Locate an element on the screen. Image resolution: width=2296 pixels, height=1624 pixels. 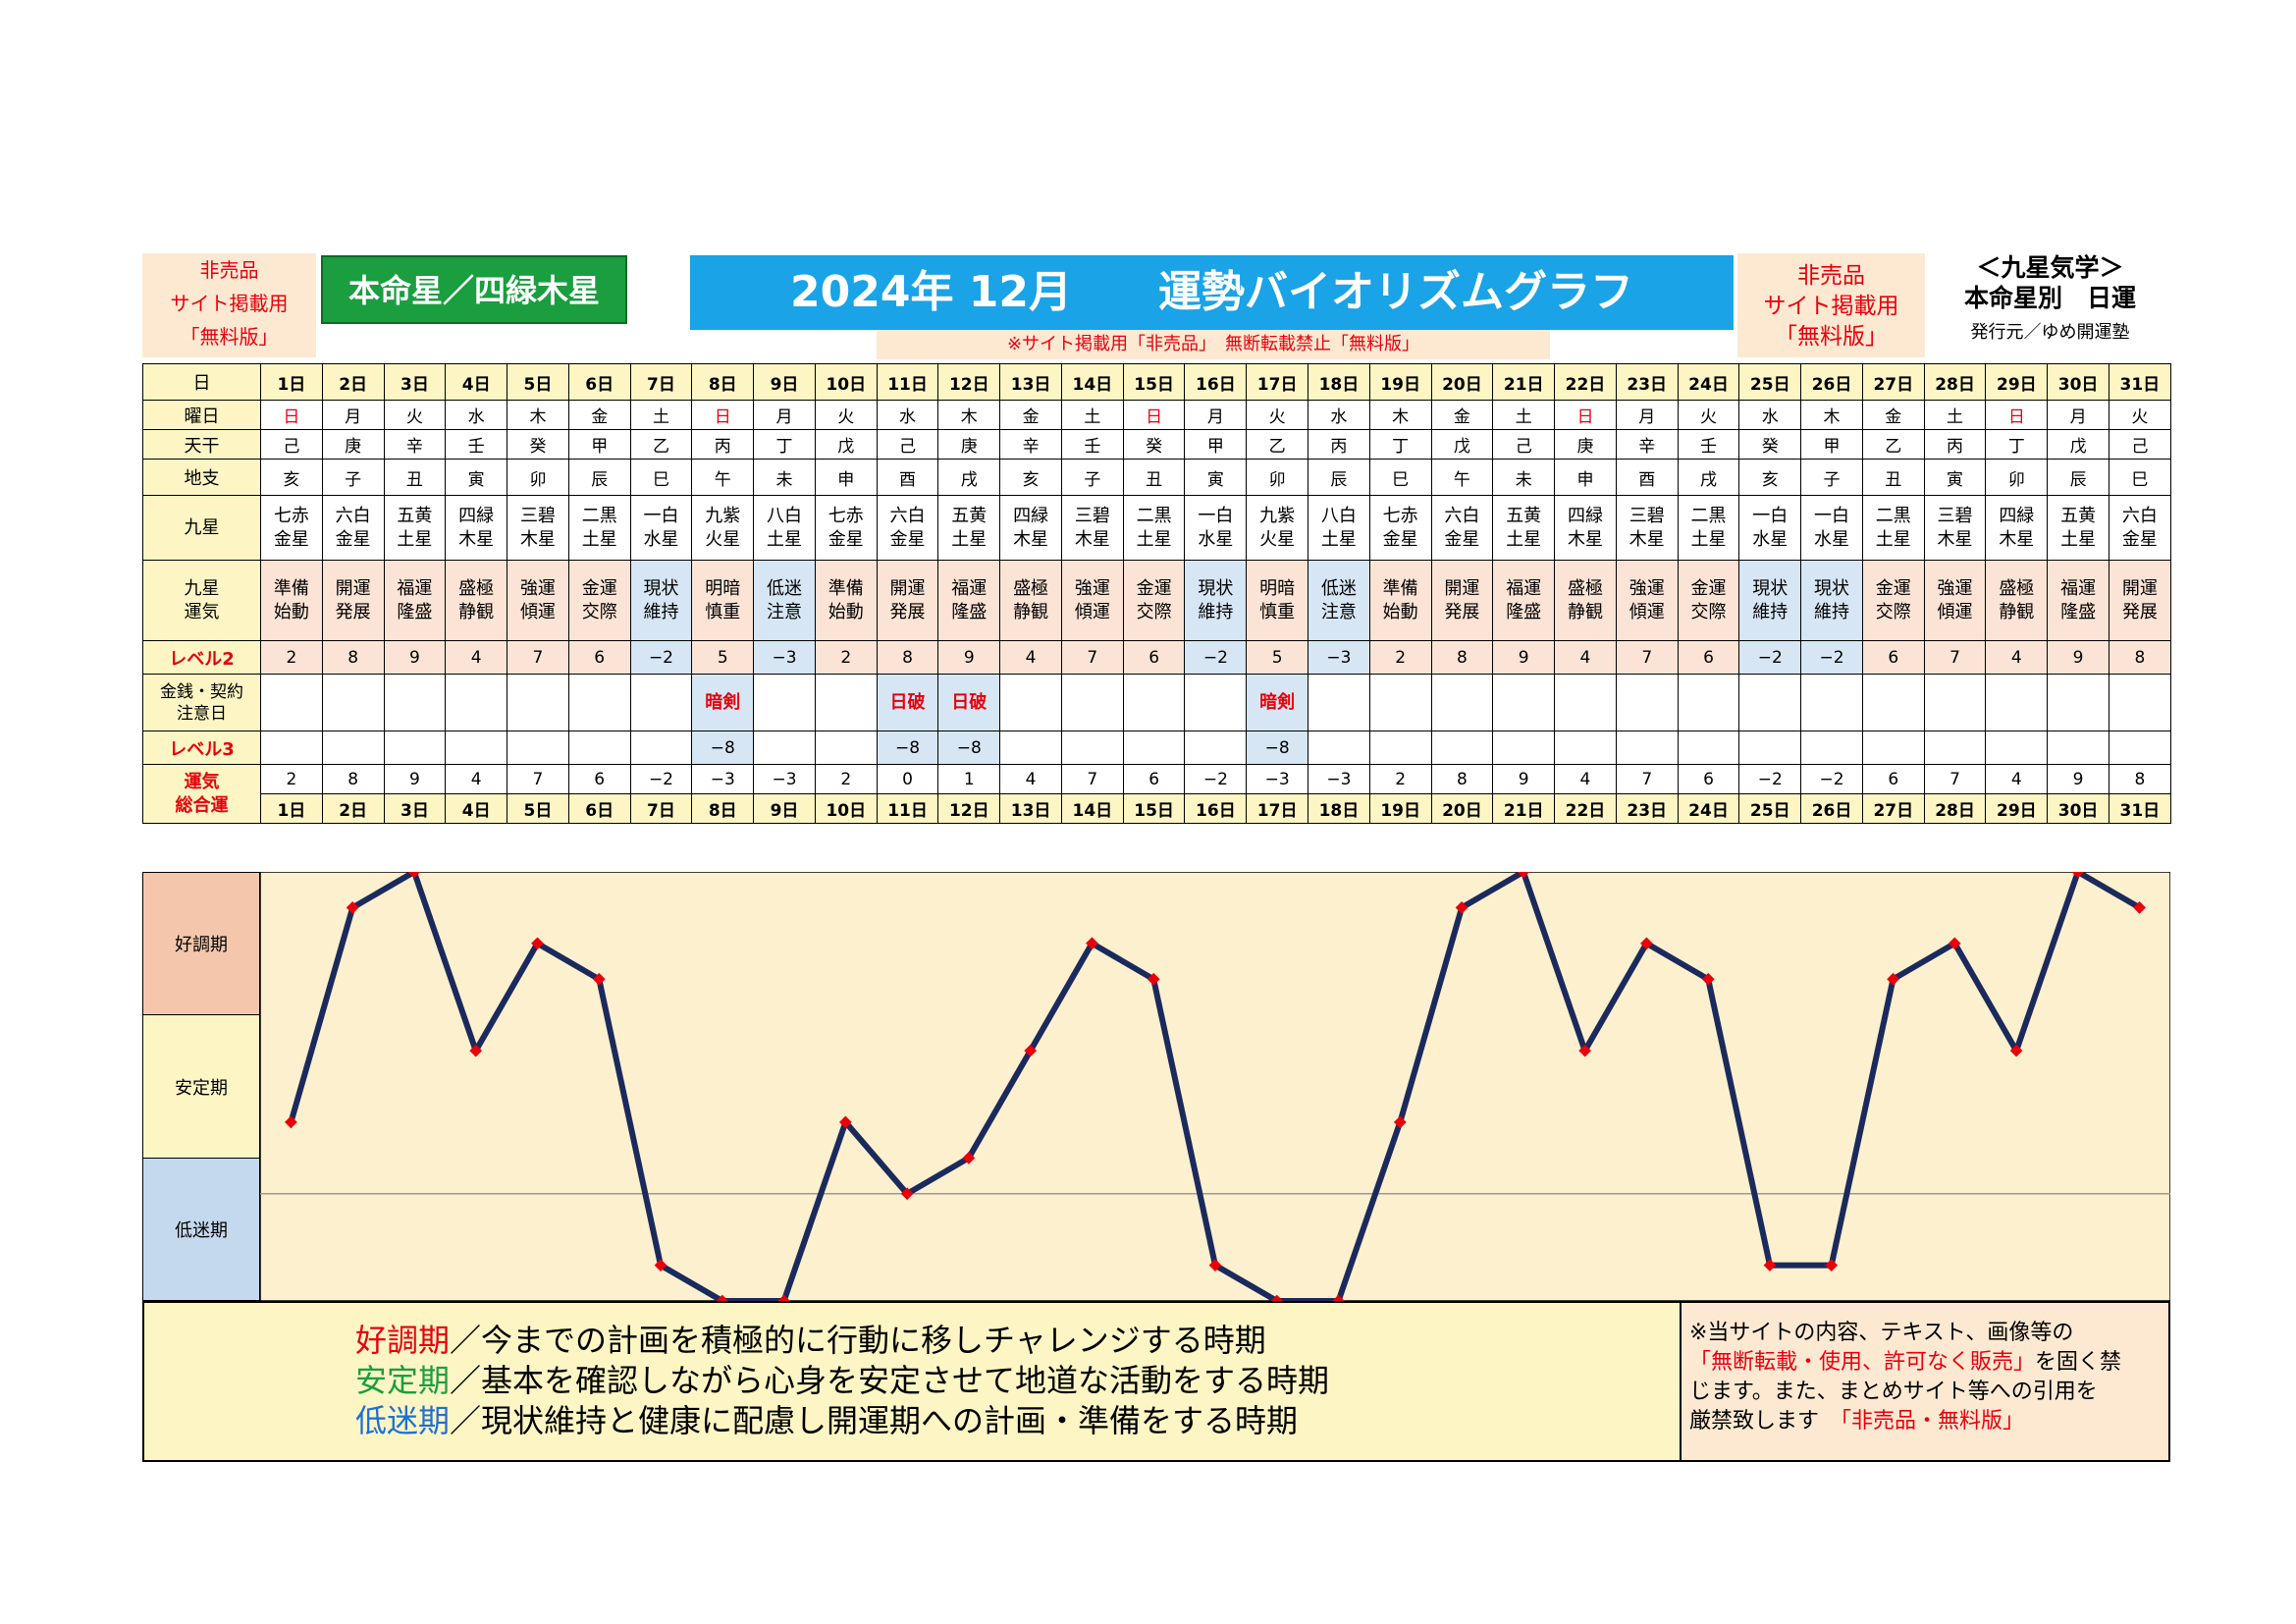
day-cell: 18日 is located at coordinates (1339, 382).